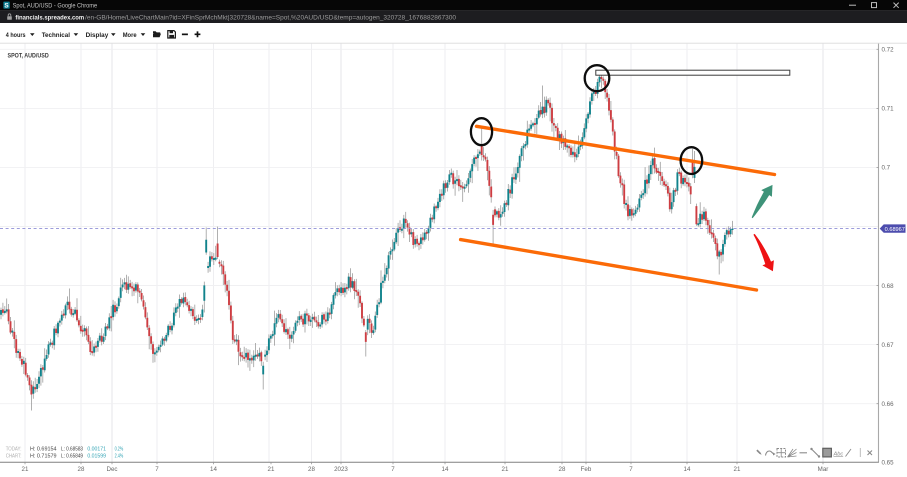 The width and height of the screenshot is (907, 477). What do you see at coordinates (895, 230) in the screenshot?
I see `svg-text: 0.68967` at bounding box center [895, 230].